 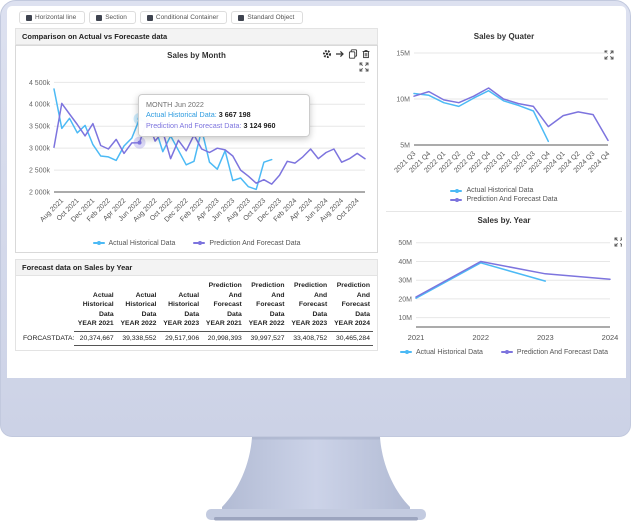 What do you see at coordinates (196, 60) in the screenshot?
I see `month-card-header: Sales by Month` at bounding box center [196, 60].